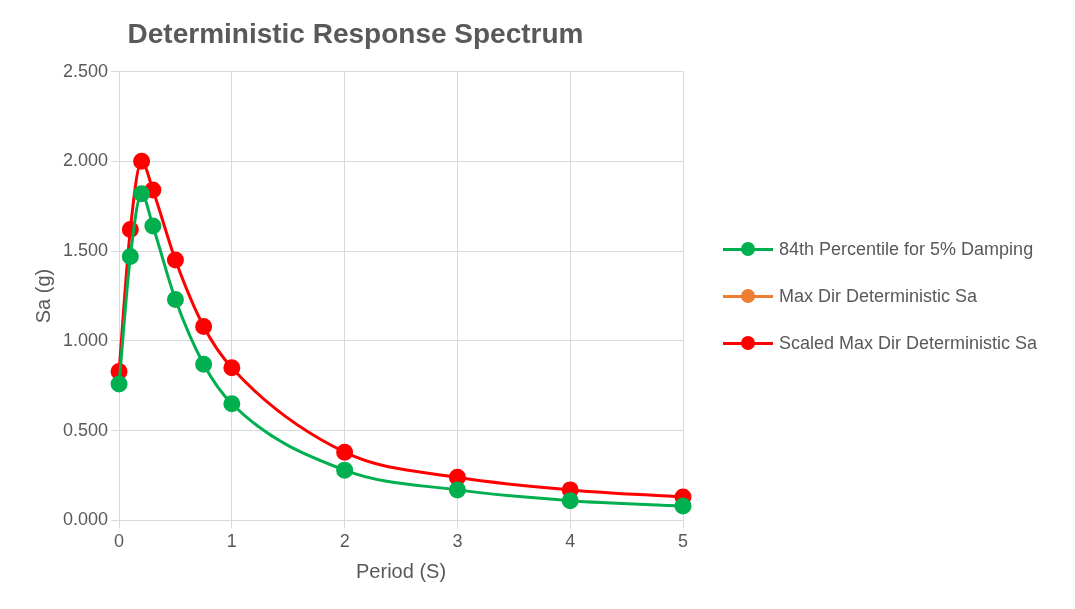  What do you see at coordinates (42, 296) in the screenshot?
I see `y-axis-title: Sa (g)` at bounding box center [42, 296].